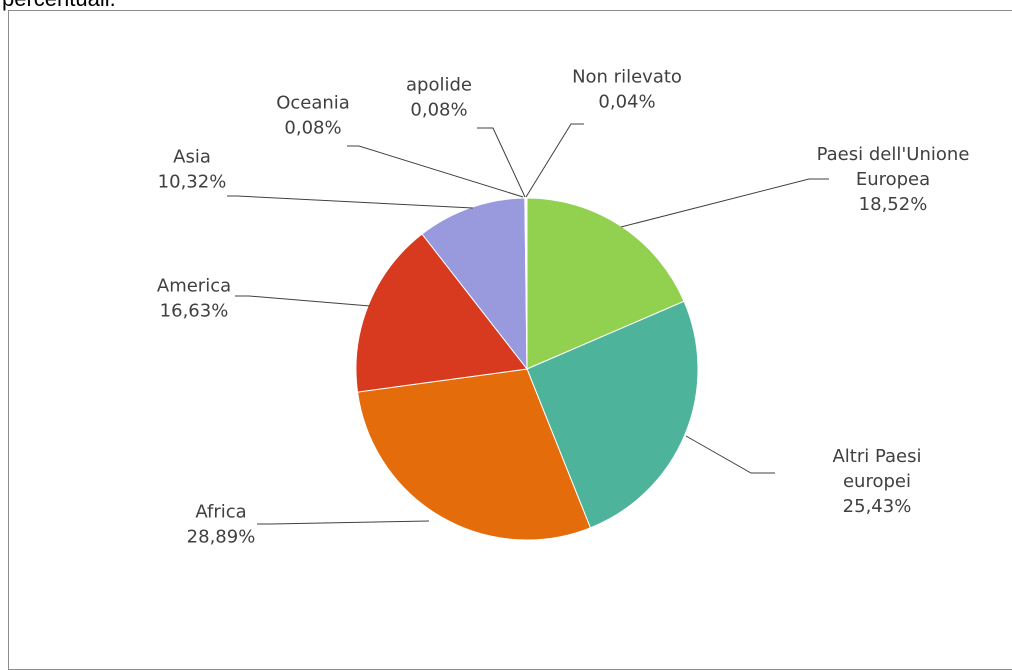 The width and height of the screenshot is (1012, 670). Describe the element at coordinates (626, 102) in the screenshot. I see `data-label-value: 0,04%` at that location.